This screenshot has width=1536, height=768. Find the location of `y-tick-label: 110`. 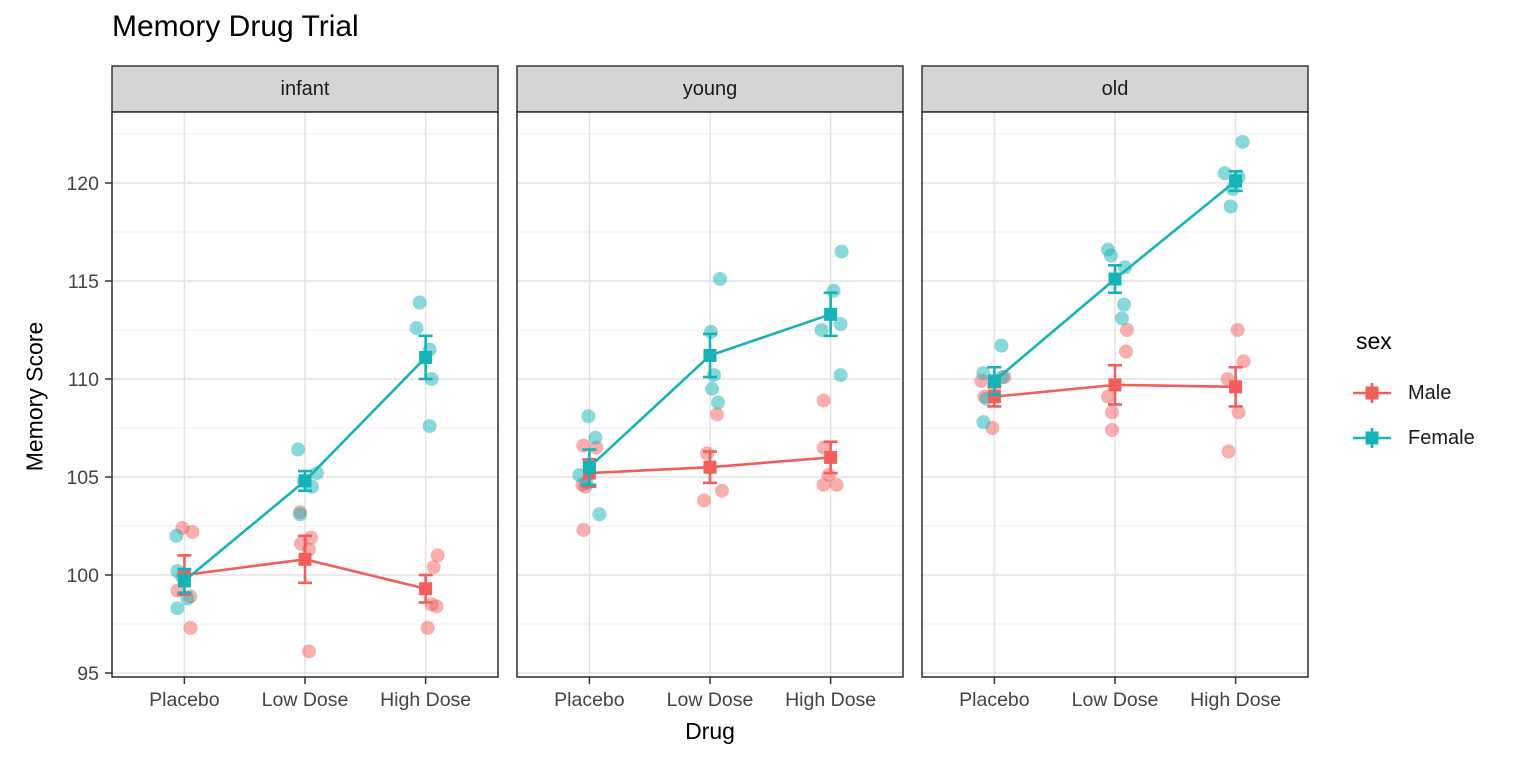

y-tick-label: 110 is located at coordinates (83, 380).